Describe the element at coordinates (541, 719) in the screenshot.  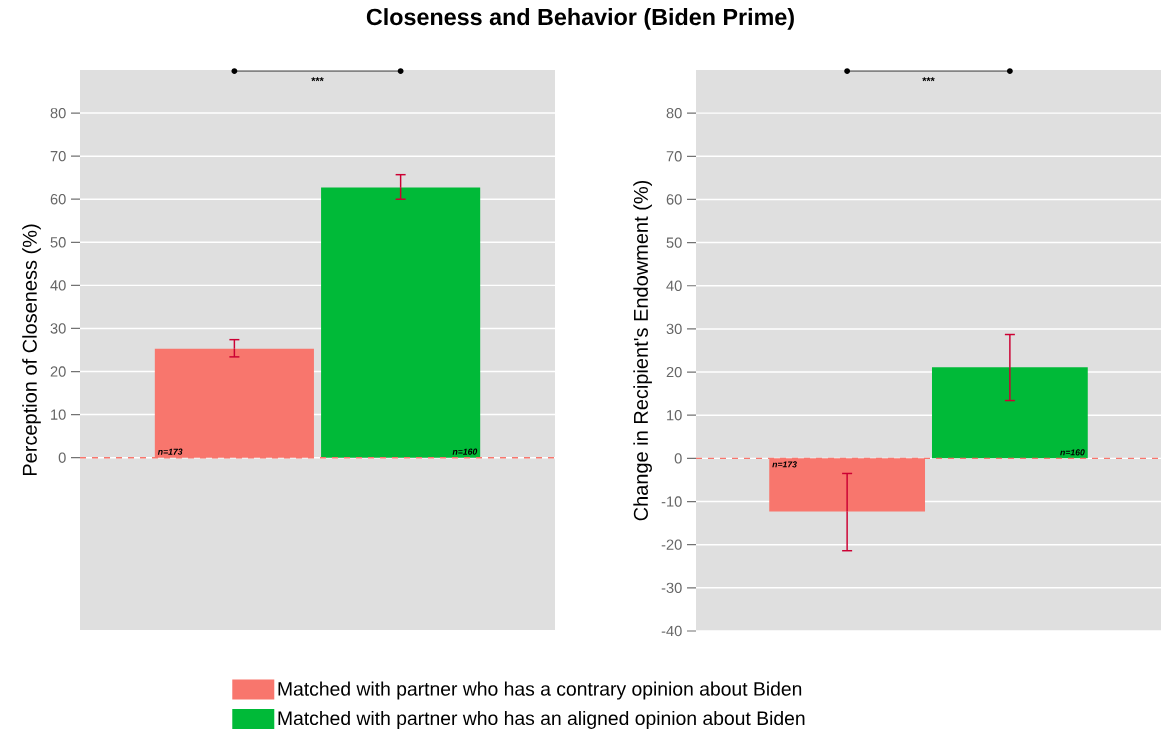
I see `legend-label: Matched with partner who has an aligned opinion about Biden` at that location.